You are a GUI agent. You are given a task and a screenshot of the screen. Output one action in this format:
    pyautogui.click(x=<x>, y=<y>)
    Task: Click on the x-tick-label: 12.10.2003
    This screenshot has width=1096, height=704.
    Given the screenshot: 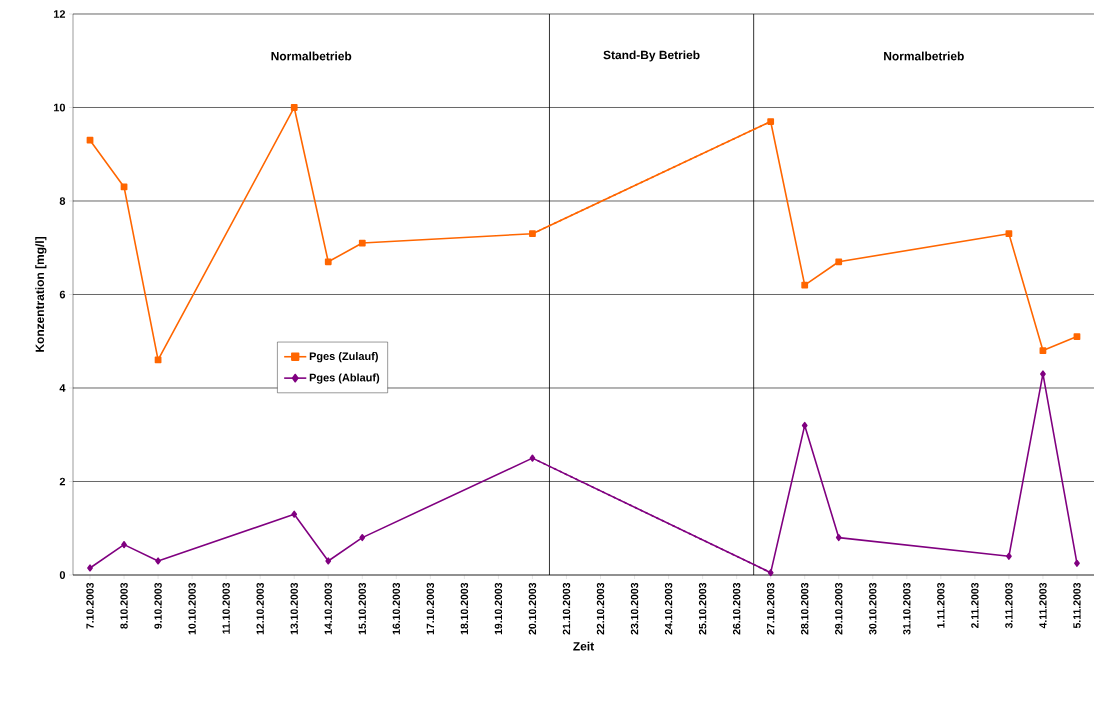 What is the action you would take?
    pyautogui.click(x=260, y=608)
    